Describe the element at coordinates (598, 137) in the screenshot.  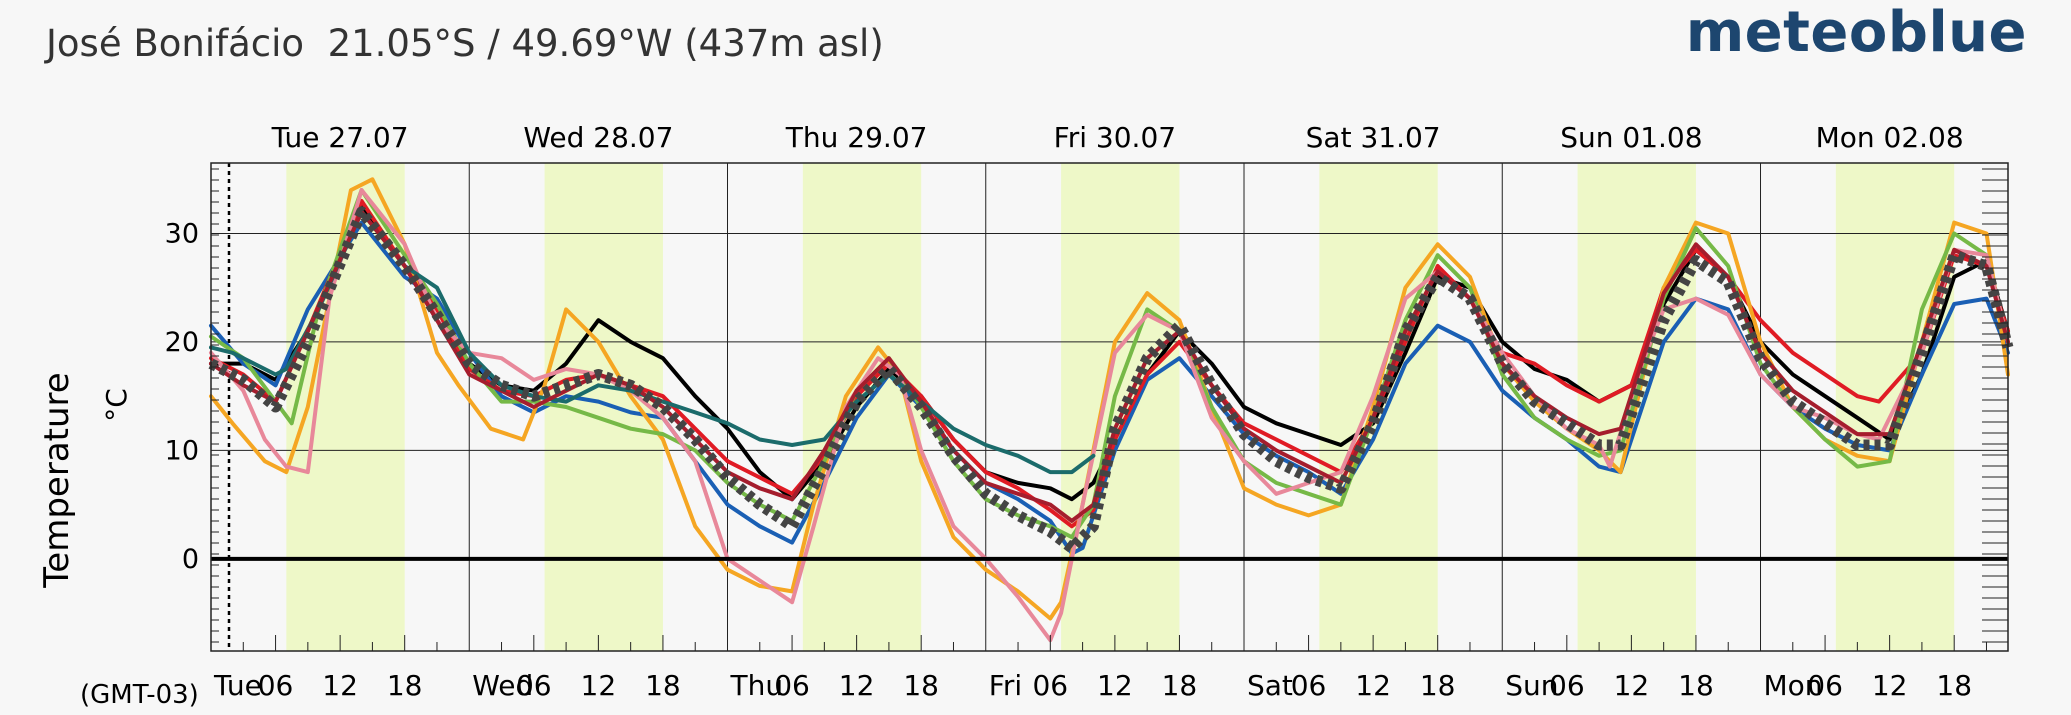
I see `day-header: Wed 28.07` at that location.